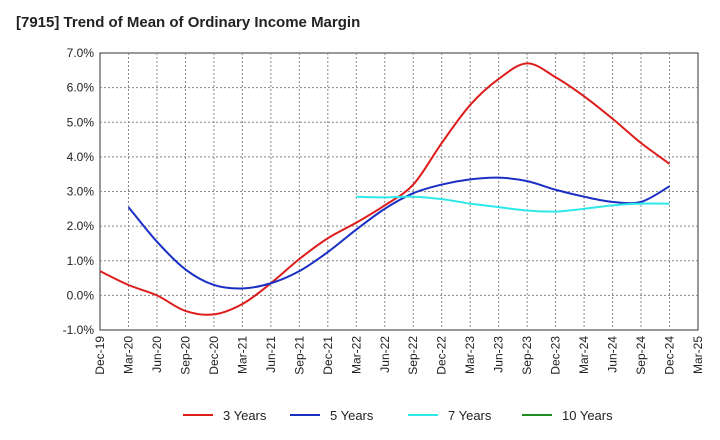  Describe the element at coordinates (513, 204) in the screenshot. I see `series-line-7-years` at that location.